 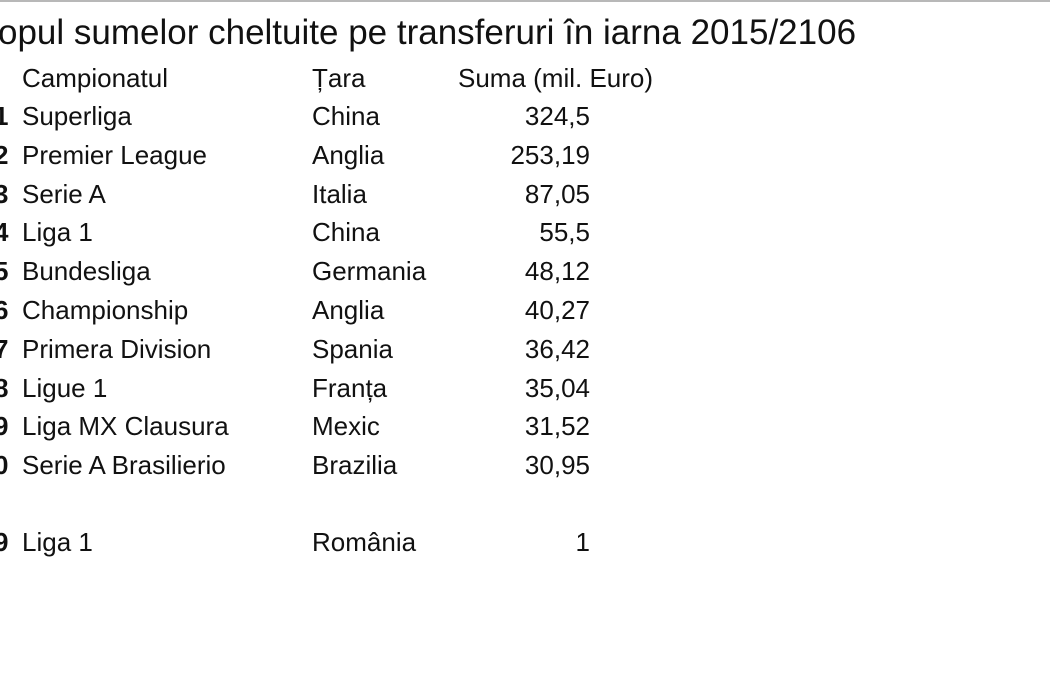 What do you see at coordinates (364, 542) in the screenshot?
I see `country: România` at bounding box center [364, 542].